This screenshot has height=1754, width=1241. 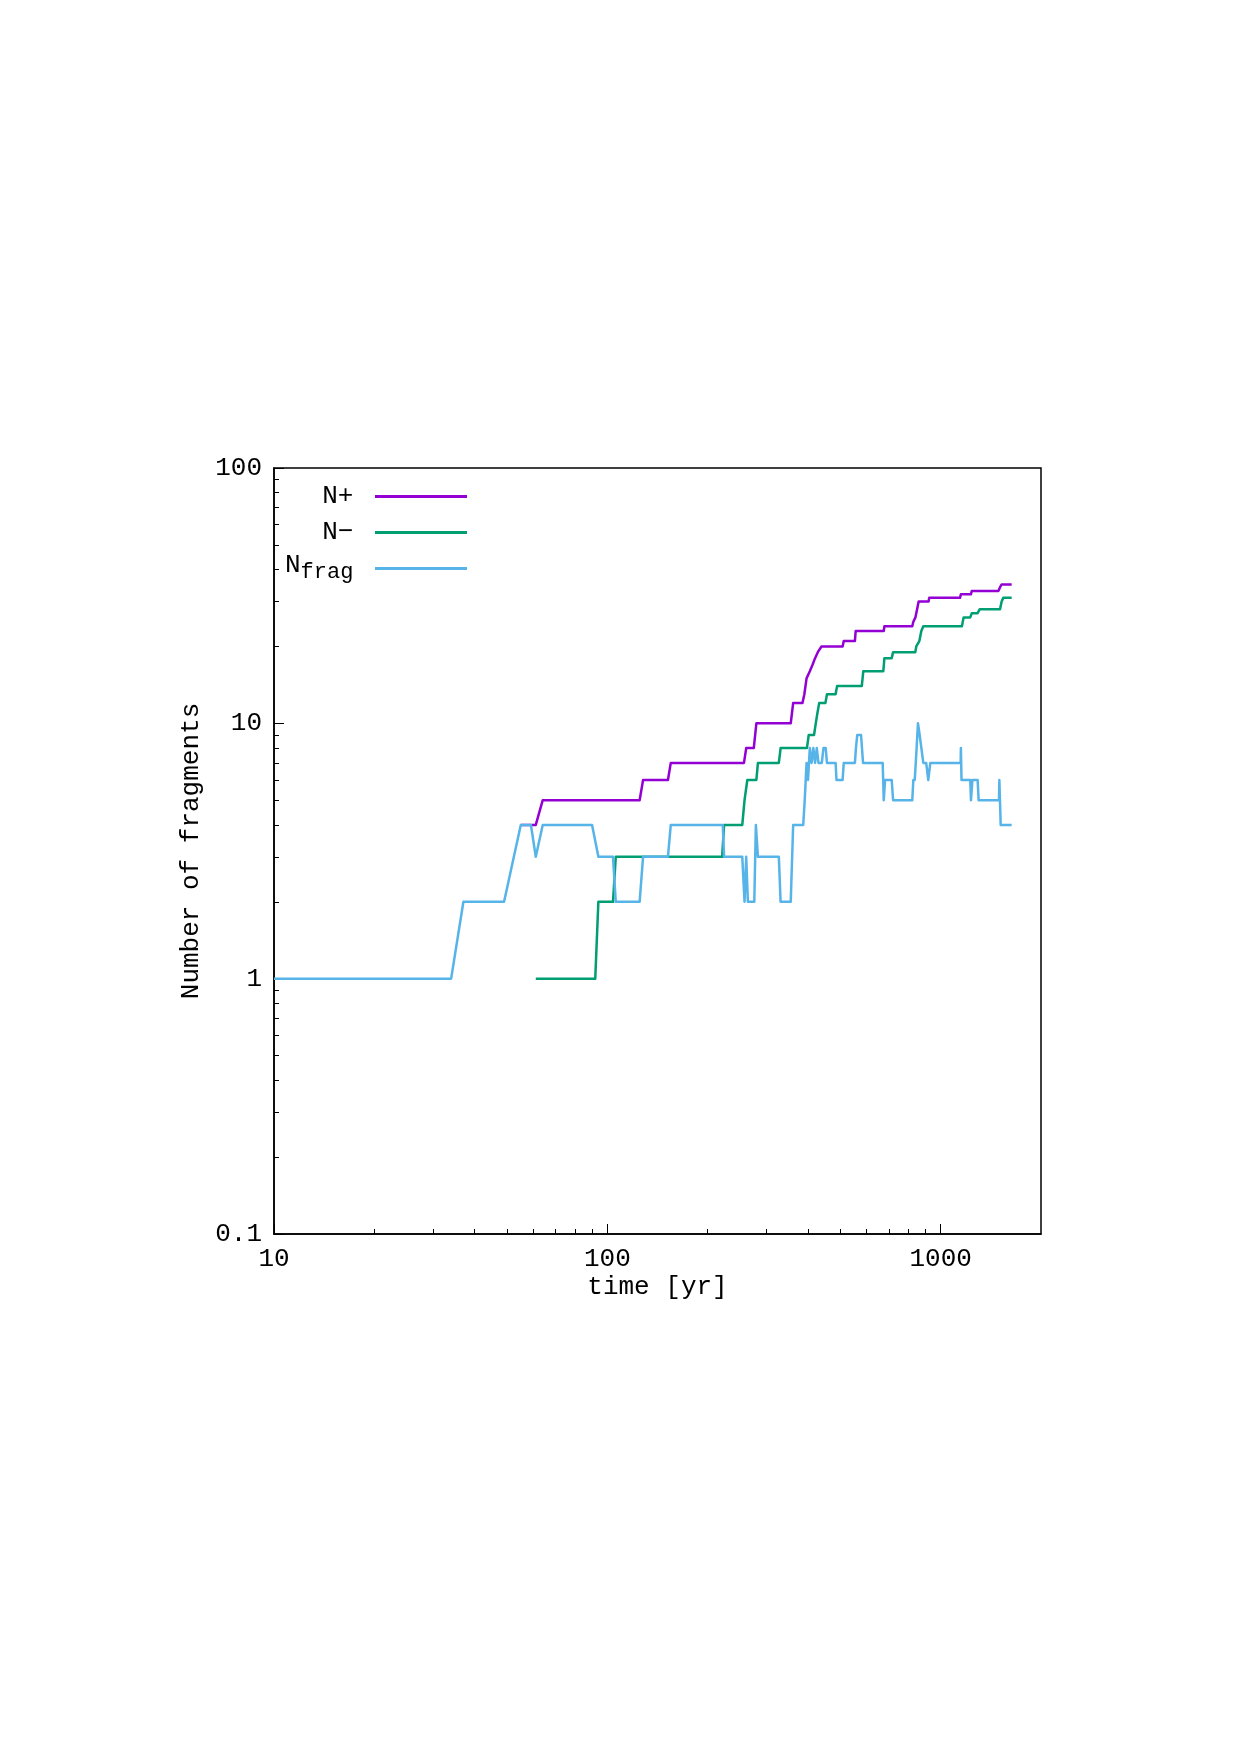 I want to click on legend-label: N−, so click(x=338, y=532).